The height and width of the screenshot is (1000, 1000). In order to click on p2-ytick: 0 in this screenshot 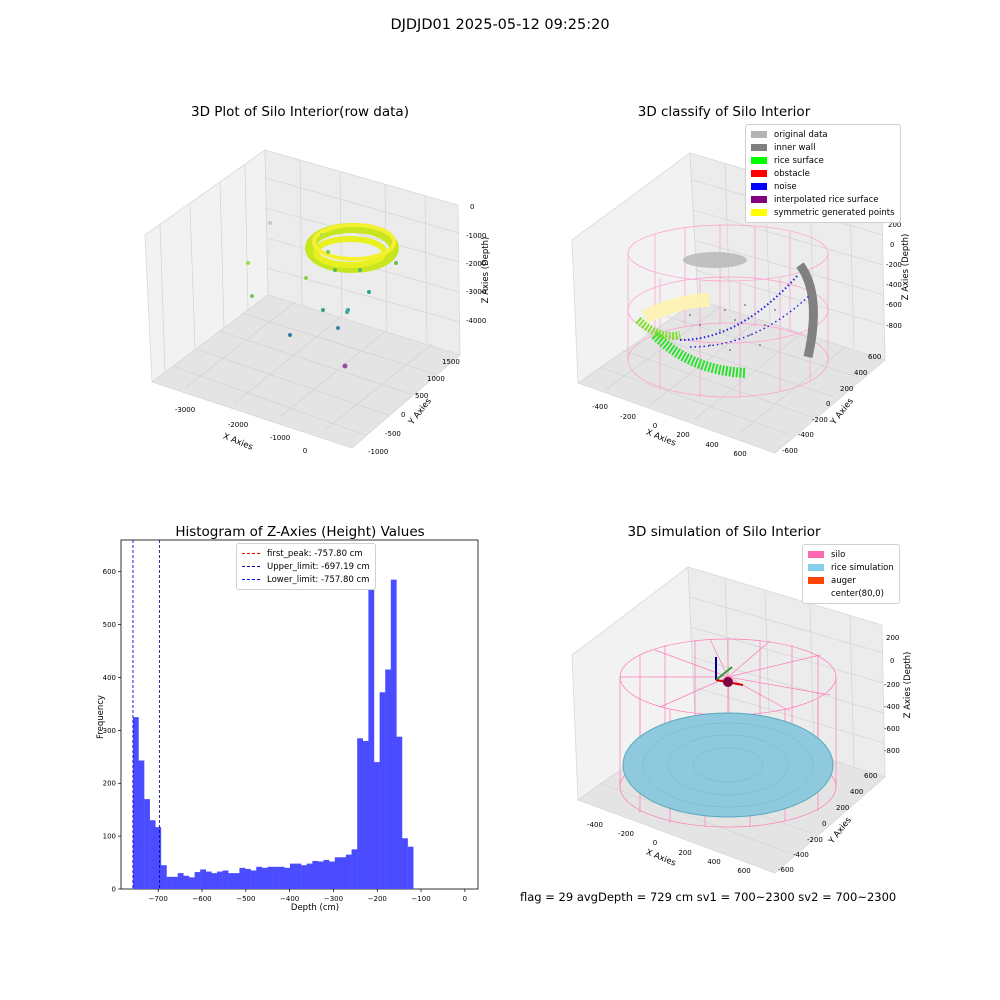, I will do `click(828, 404)`.